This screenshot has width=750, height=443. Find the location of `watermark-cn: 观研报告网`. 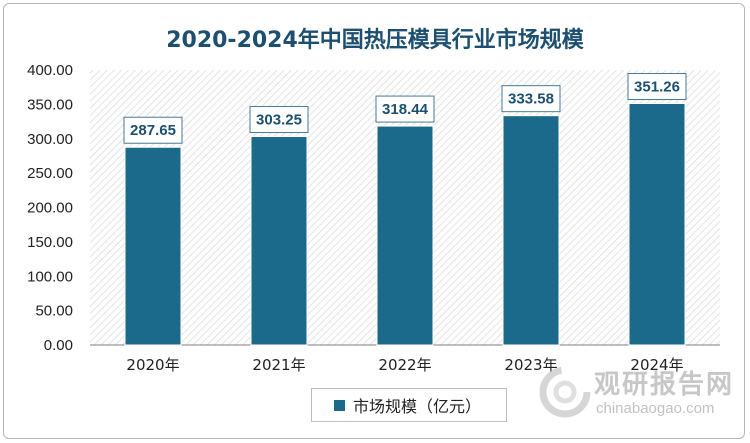

watermark-cn: 观研报告网 is located at coordinates (664, 385).